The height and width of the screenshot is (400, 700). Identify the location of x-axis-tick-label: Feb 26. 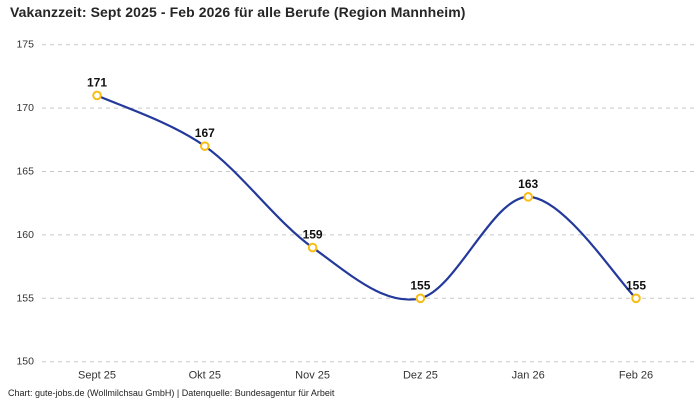
(636, 376).